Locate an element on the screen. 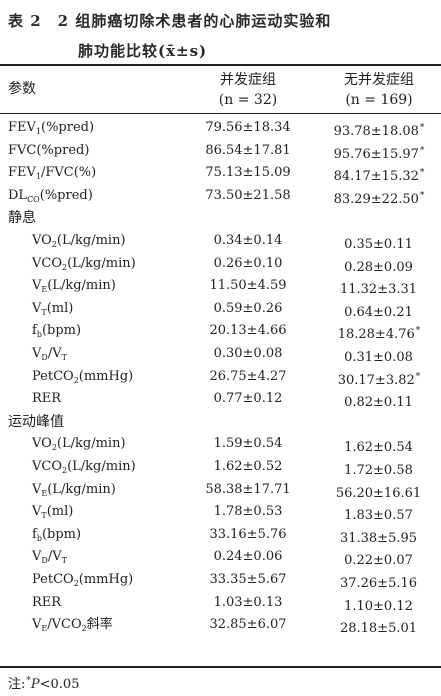 Image resolution: width=441 pixels, height=696 pixels. table-row: VD/VT 0.30±0.08 0.31±0.08 is located at coordinates (220, 354).